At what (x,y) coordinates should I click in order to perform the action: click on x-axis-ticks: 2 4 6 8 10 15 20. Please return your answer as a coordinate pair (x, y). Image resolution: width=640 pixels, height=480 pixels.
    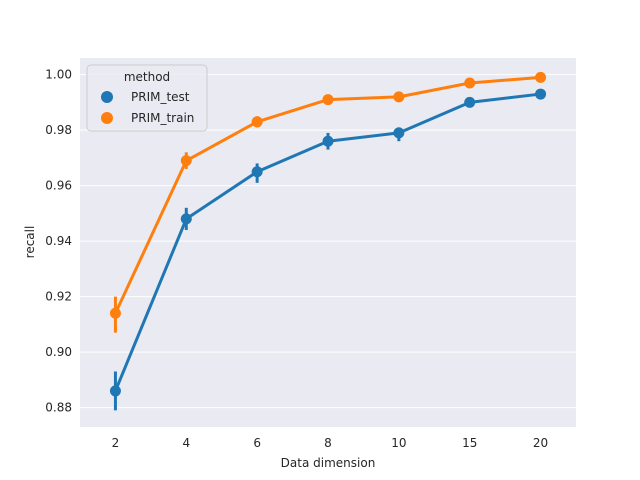
    Looking at the image, I should click on (330, 443).